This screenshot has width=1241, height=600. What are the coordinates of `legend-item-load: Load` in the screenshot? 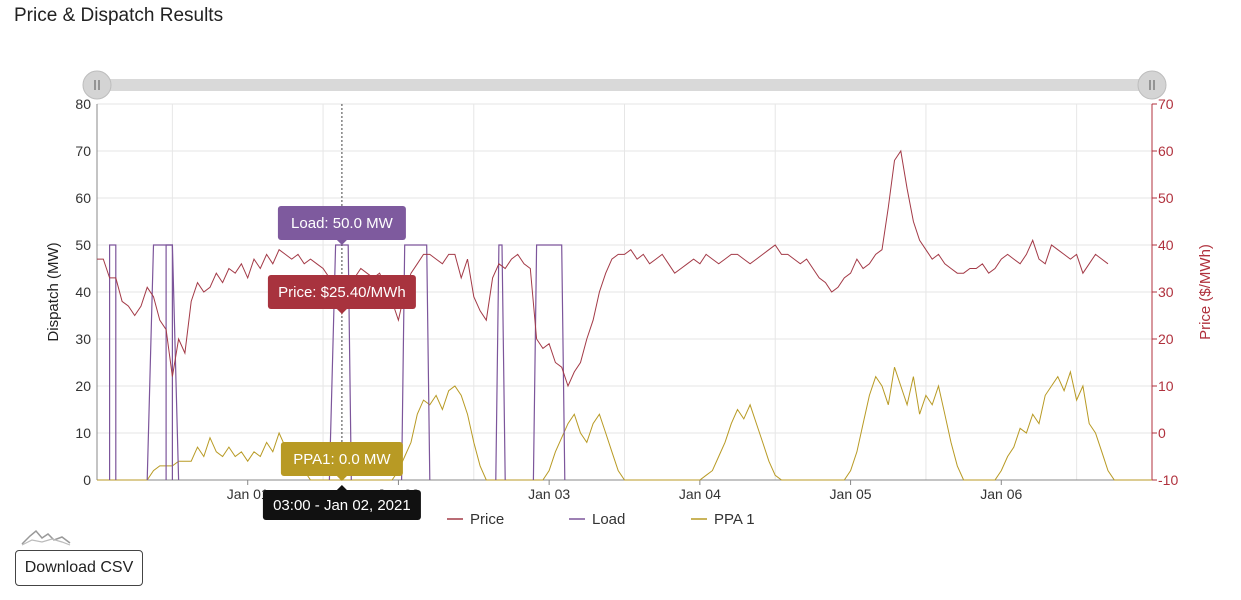 It's located at (597, 519).